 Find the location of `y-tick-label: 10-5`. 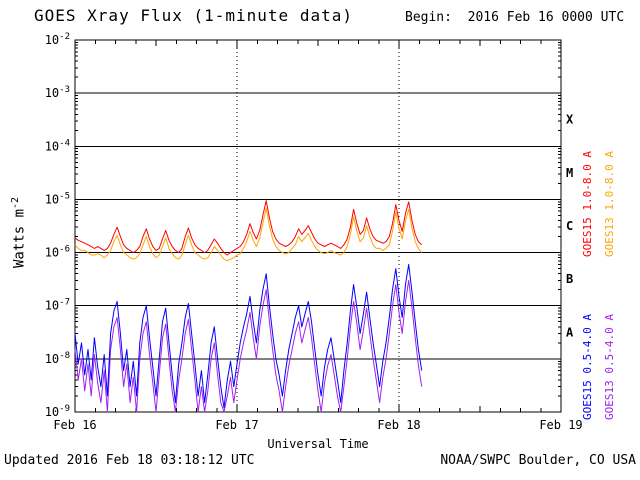

y-tick-label: 10-5 is located at coordinates (57, 198).